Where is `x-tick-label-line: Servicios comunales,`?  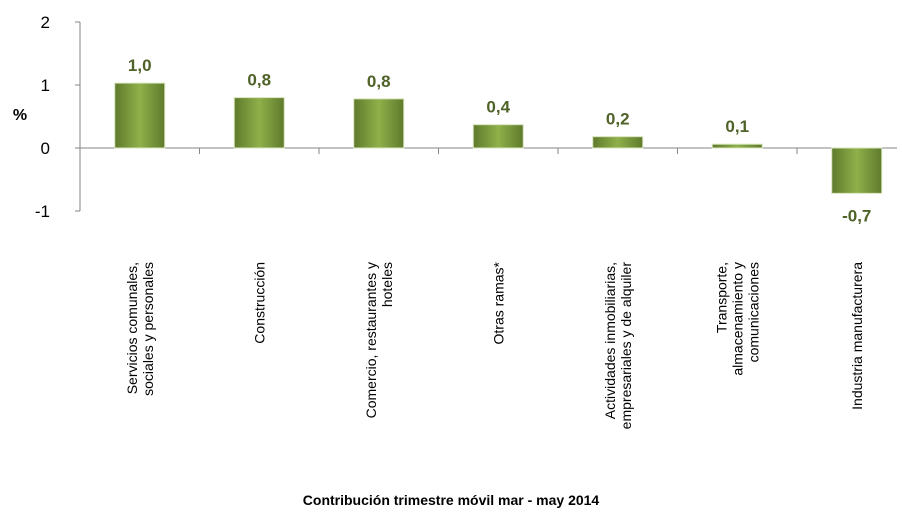
x-tick-label-line: Servicios comunales, is located at coordinates (132, 328).